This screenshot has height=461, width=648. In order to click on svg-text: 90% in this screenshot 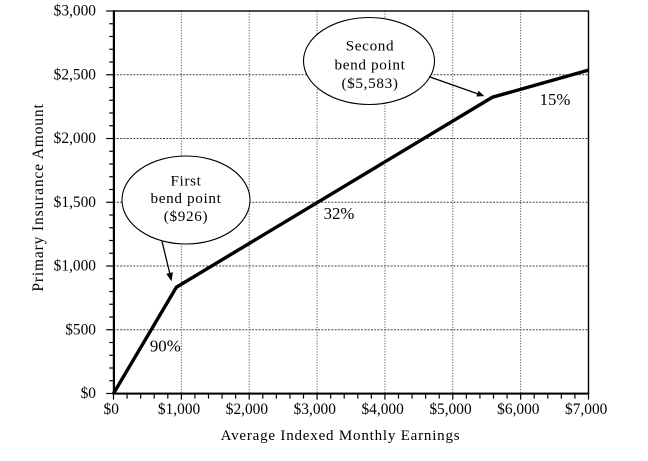, I will do `click(165, 346)`.